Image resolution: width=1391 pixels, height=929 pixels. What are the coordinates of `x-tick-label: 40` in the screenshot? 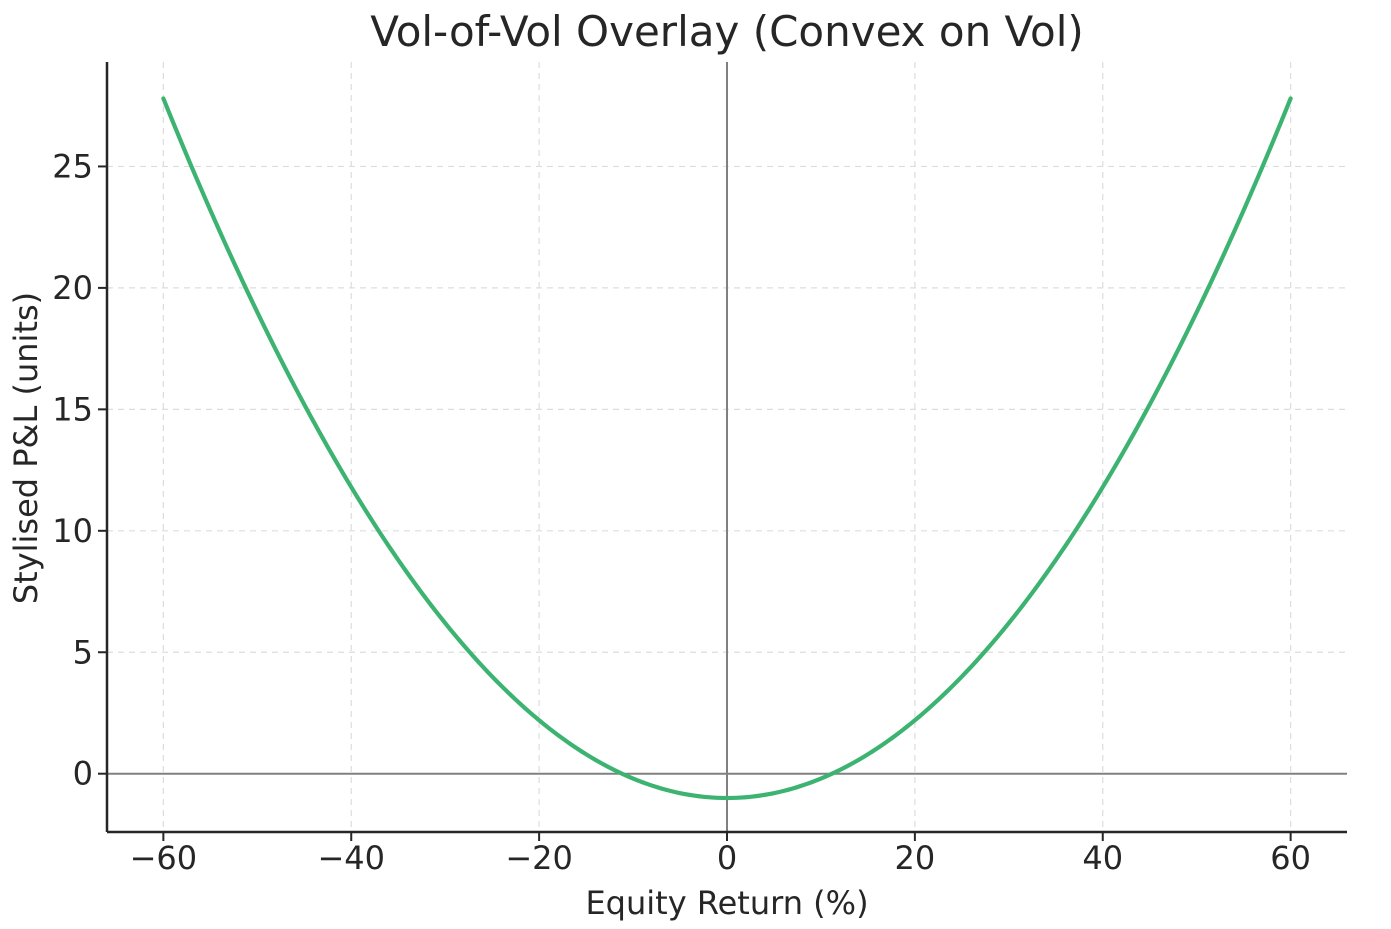 It's located at (1102, 858).